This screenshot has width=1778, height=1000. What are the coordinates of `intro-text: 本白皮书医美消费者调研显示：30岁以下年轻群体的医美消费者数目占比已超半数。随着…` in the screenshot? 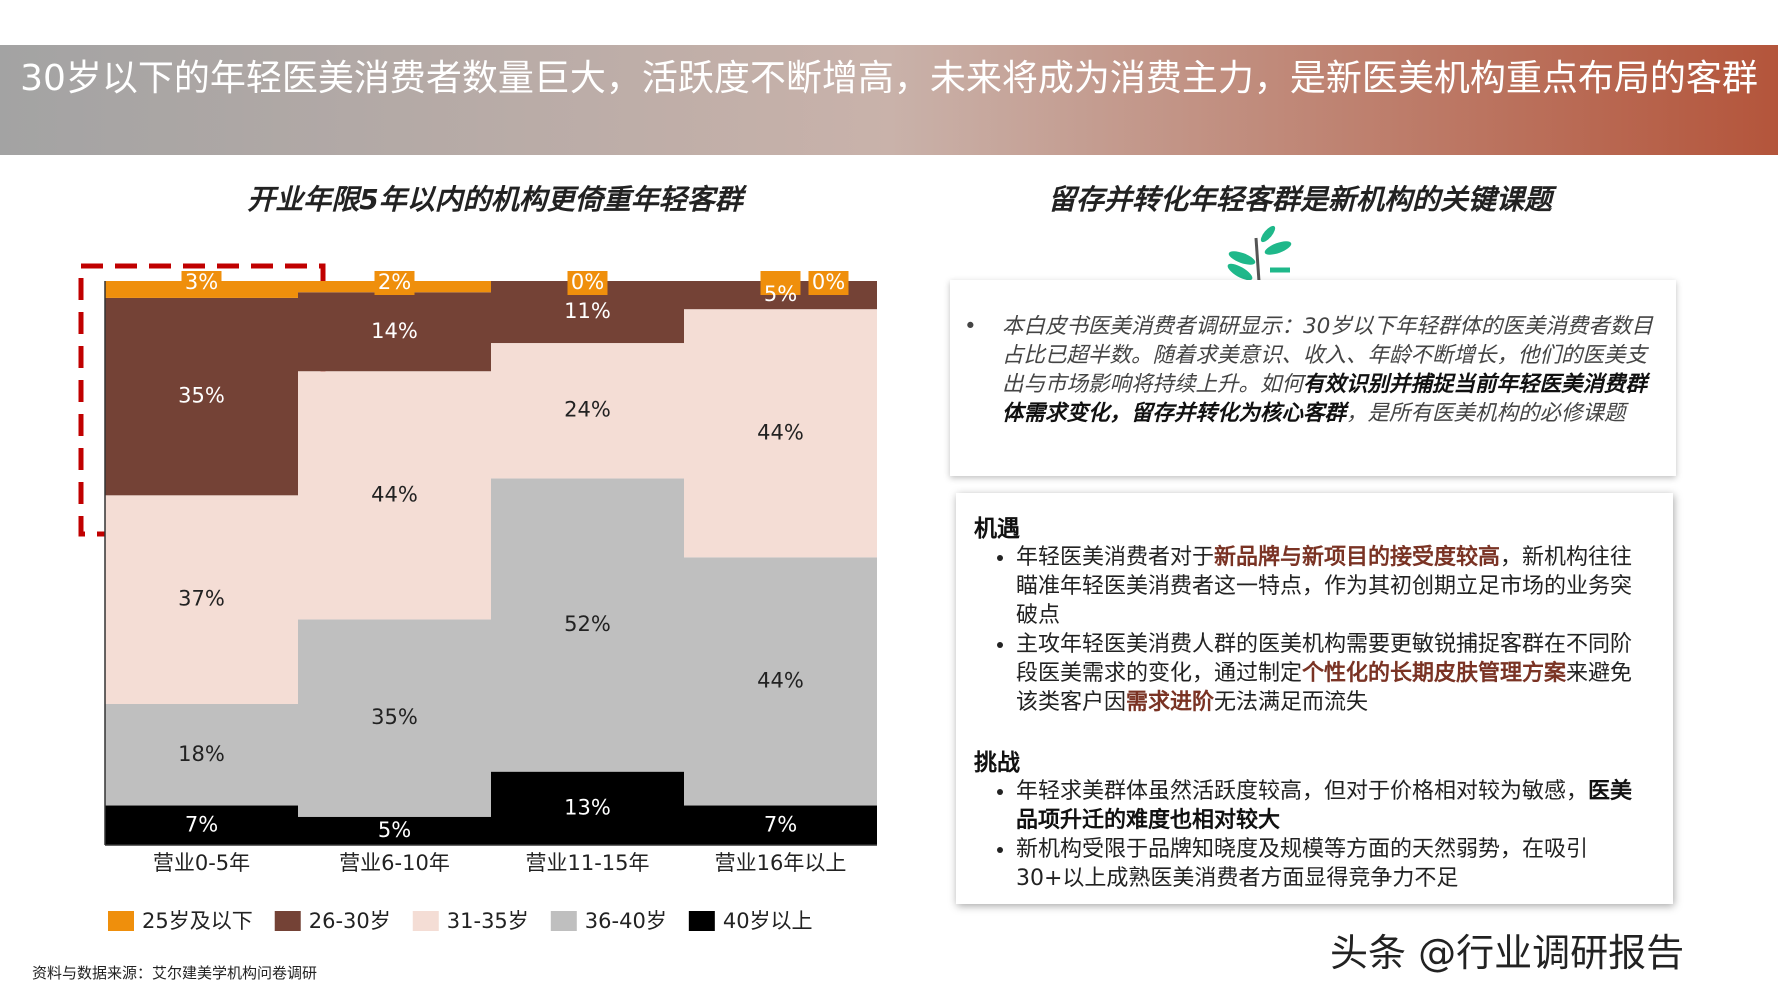 It's located at (1310, 370).